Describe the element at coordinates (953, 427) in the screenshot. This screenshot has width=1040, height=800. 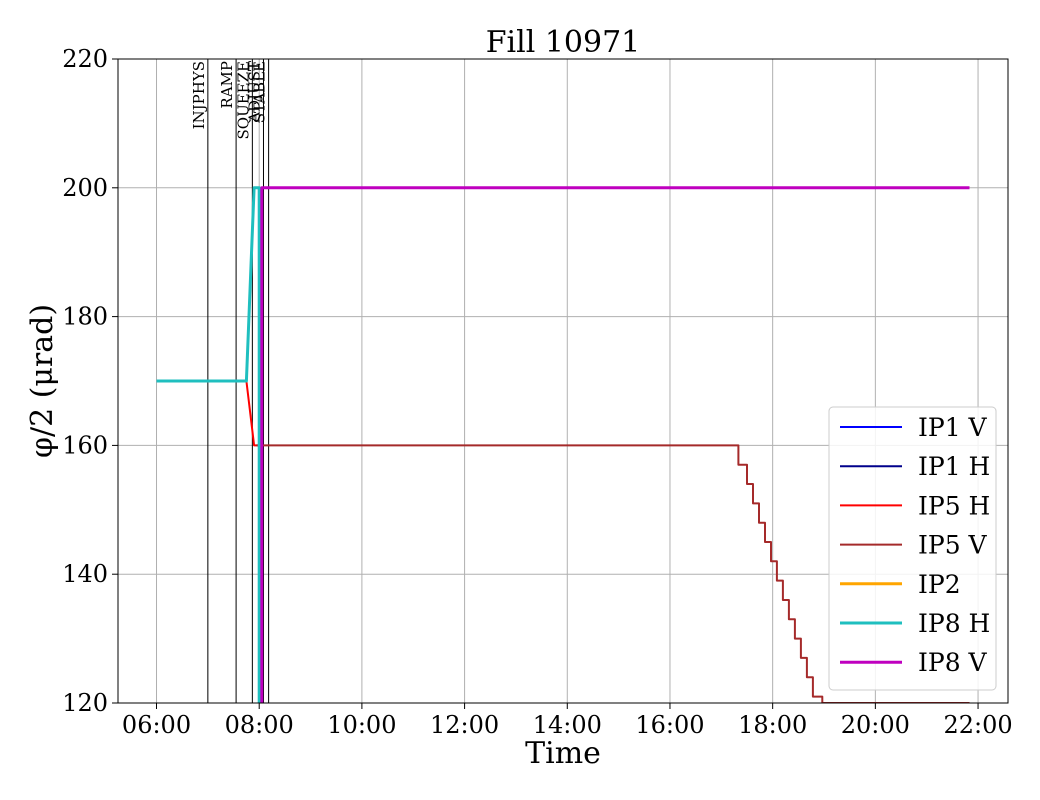
I see `legend-label: IP1 V` at that location.